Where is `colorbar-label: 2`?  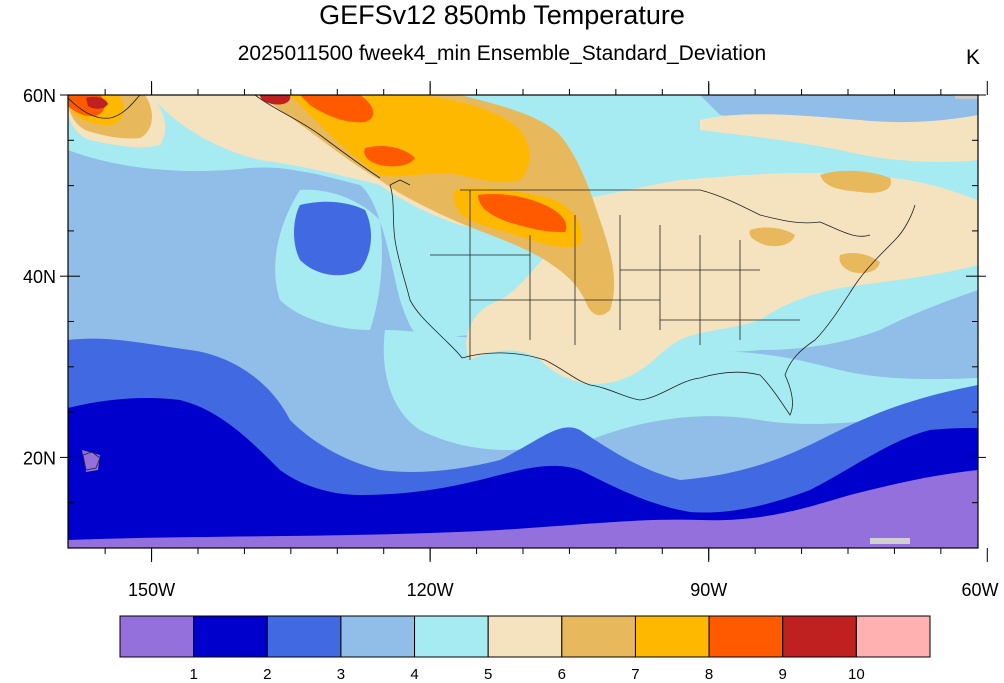
colorbar-label: 2 is located at coordinates (267, 674).